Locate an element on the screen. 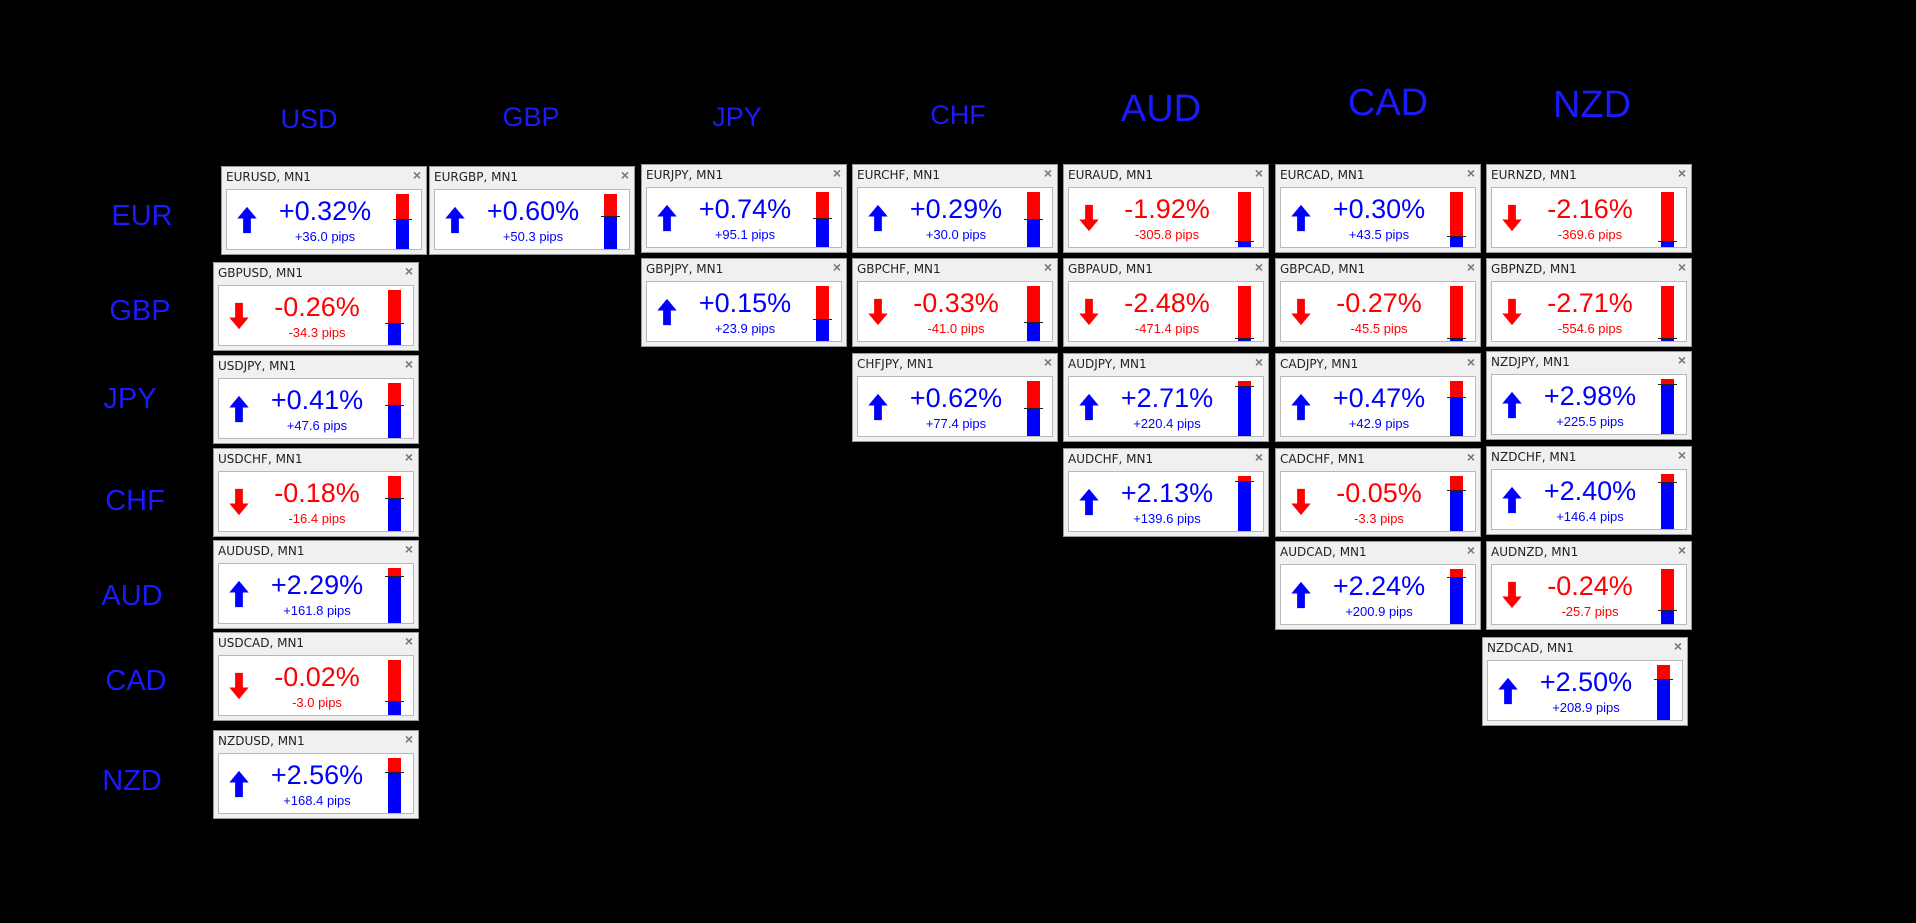  pair-panel: NZDCAD, MN1 × +2.50% +208.9 pips is located at coordinates (1585, 681).